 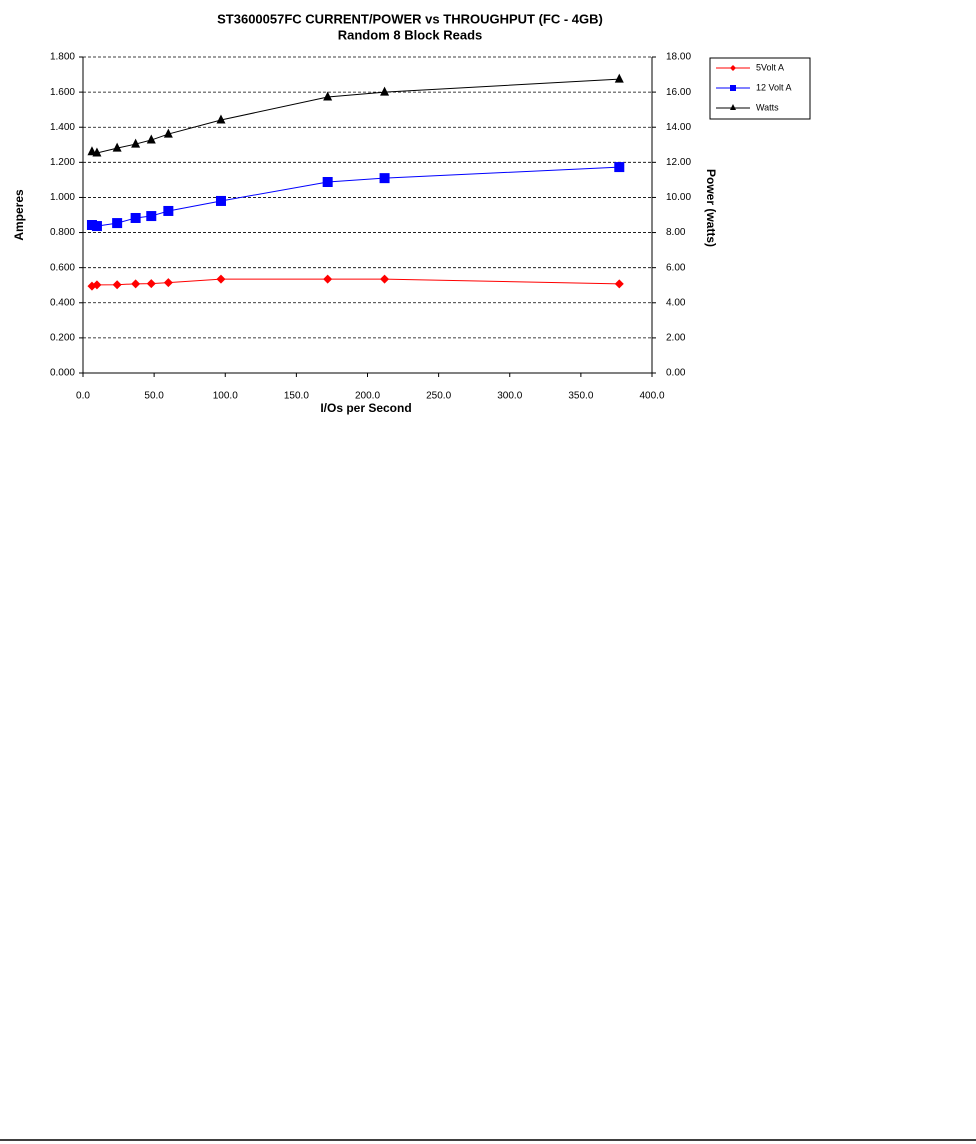 I want to click on y2-tick-label: 4.00, so click(x=676, y=302).